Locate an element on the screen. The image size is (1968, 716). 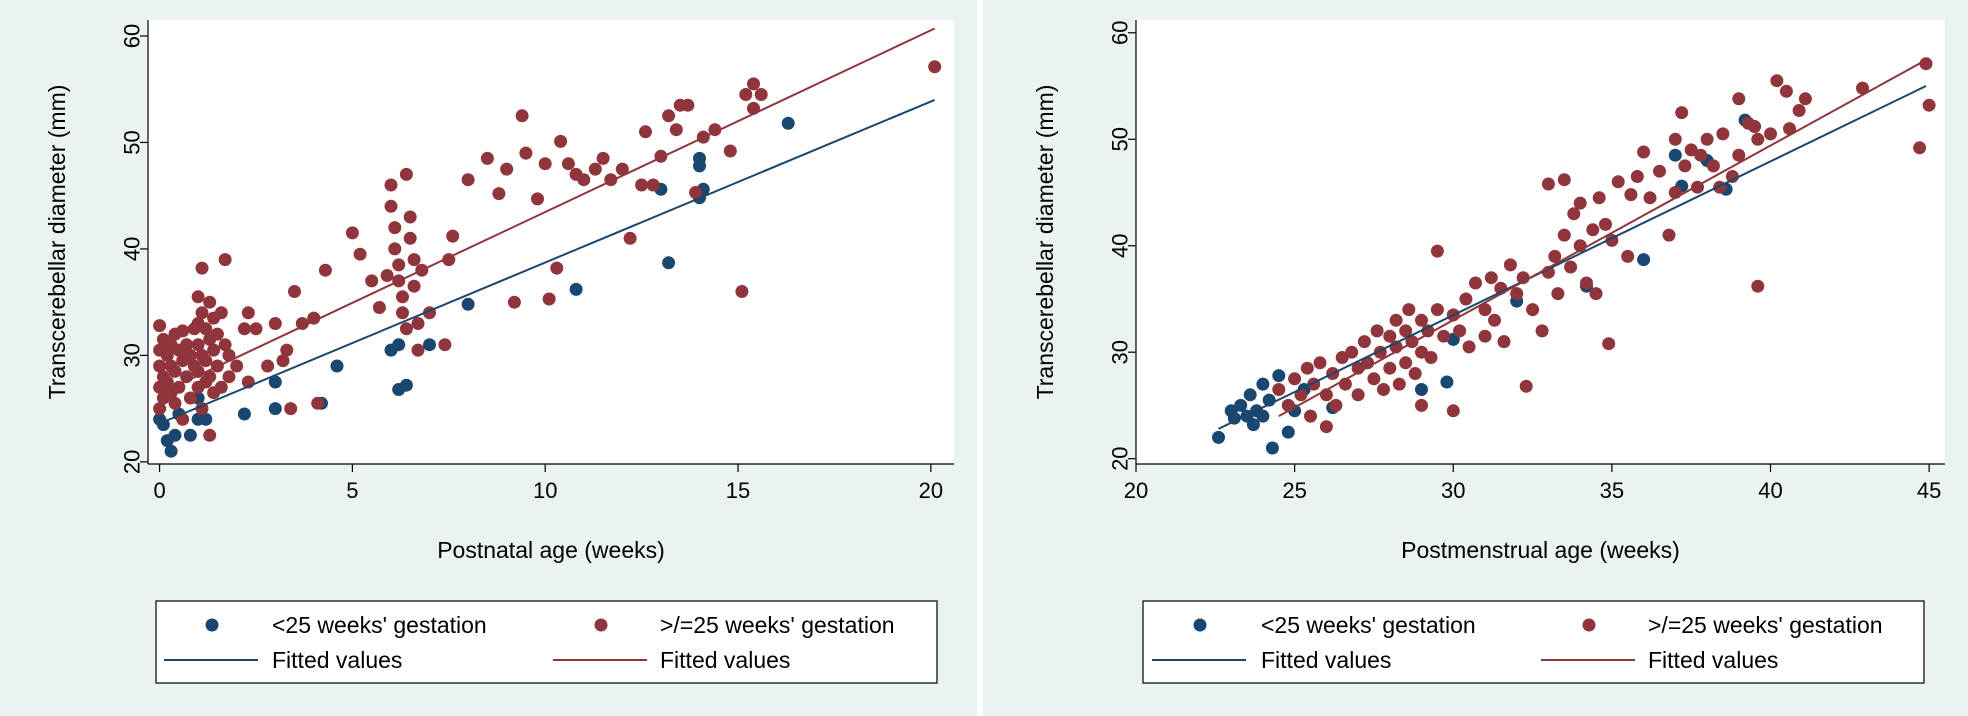
legend-label-ge25: >/=25 weeks' gestation is located at coordinates (777, 625).